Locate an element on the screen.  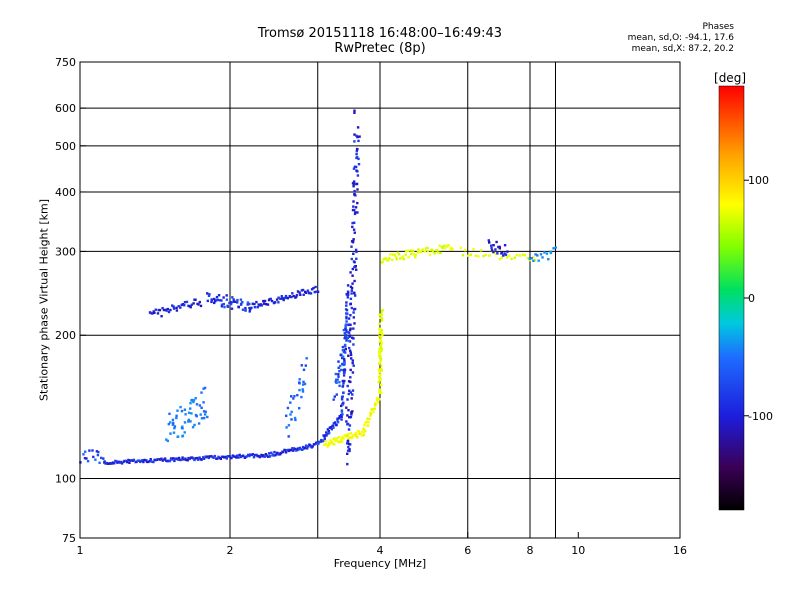
colorbar-ticks: 100 0 -100 is located at coordinates (758, 298).